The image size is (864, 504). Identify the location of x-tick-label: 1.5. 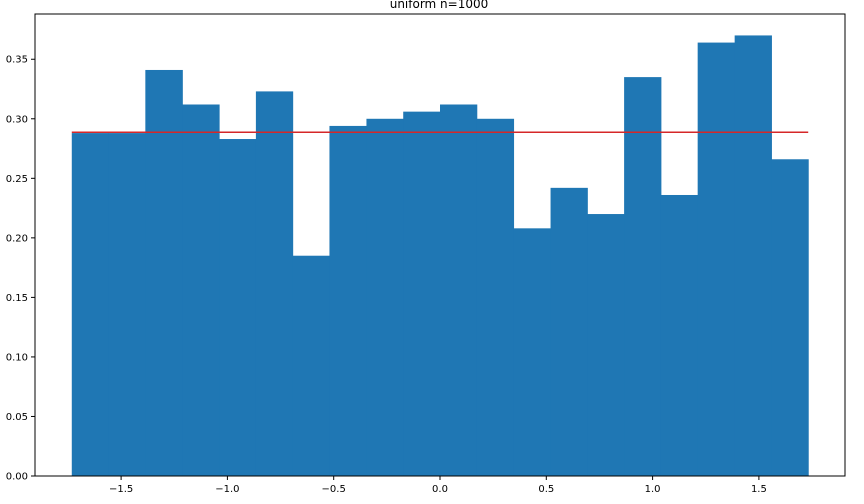
(759, 489).